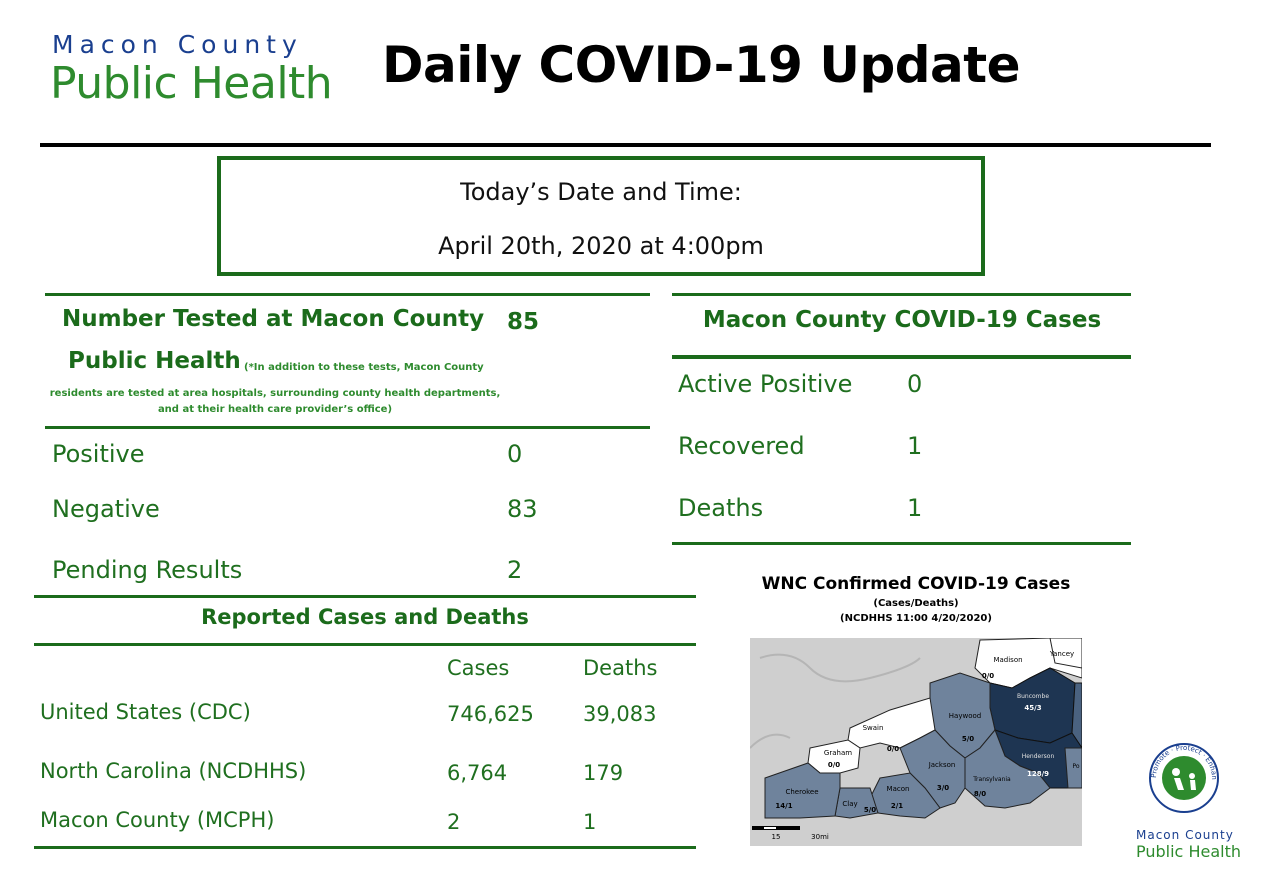 This screenshot has width=1265, height=869. What do you see at coordinates (898, 789) in the screenshot?
I see `label-macon-name: Macon` at bounding box center [898, 789].